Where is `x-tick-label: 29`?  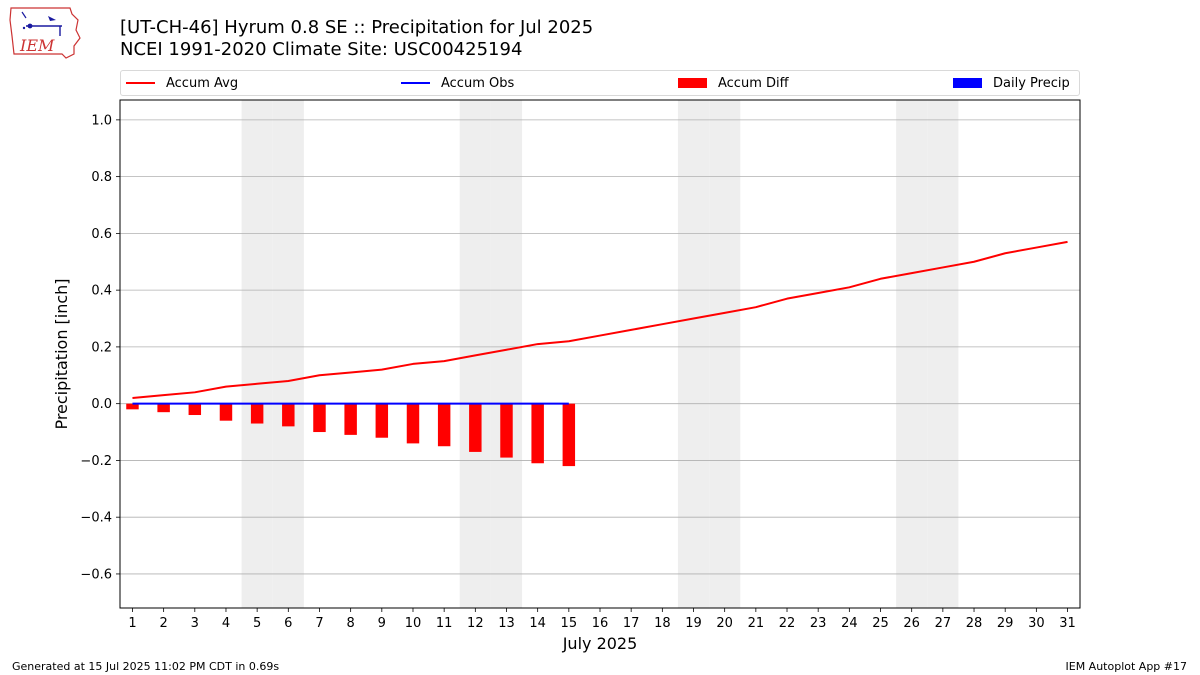 x-tick-label: 29 is located at coordinates (1005, 623).